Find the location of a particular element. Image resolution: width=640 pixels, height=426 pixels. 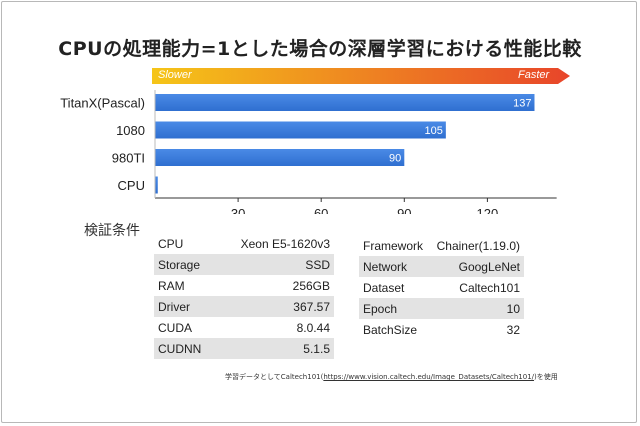

category-label: CPU is located at coordinates (131, 185).